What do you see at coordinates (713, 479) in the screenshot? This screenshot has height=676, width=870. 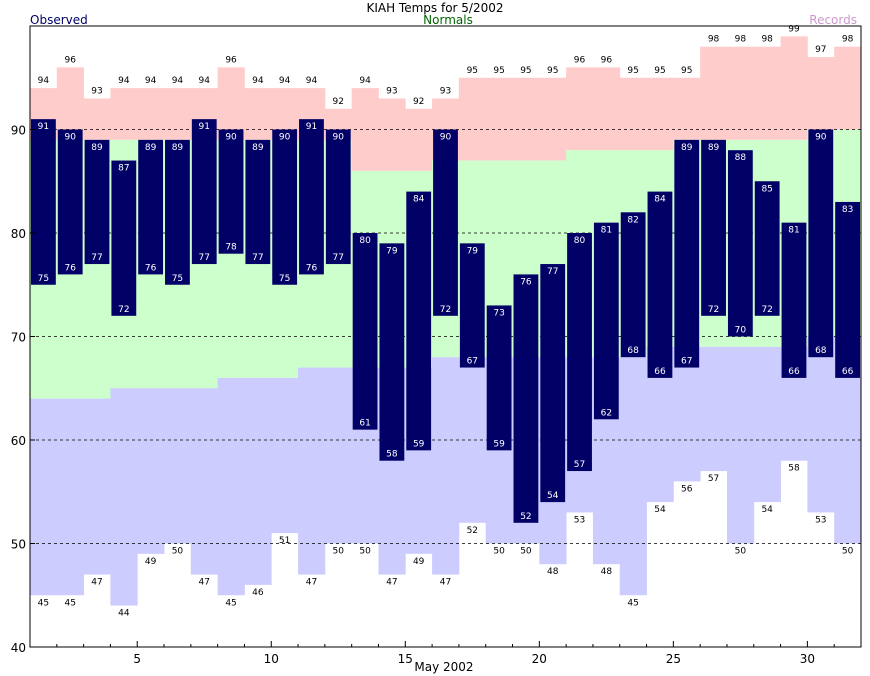 I see `record-low-label-day-26: 57` at bounding box center [713, 479].